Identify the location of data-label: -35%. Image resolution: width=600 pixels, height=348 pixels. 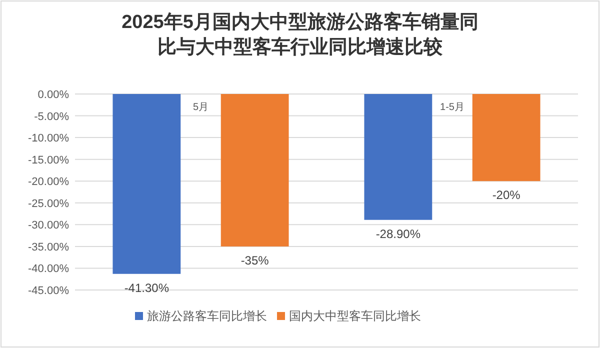
(255, 260).